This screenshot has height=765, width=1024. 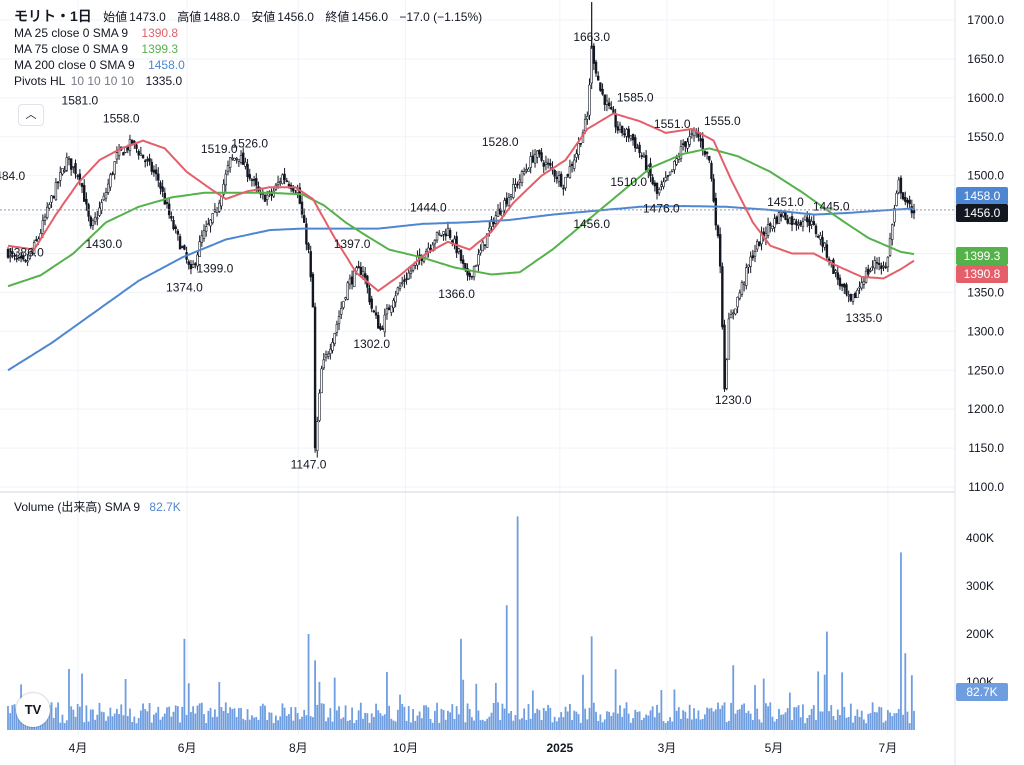 I want to click on pivots-value: 1335.0, so click(x=164, y=81).